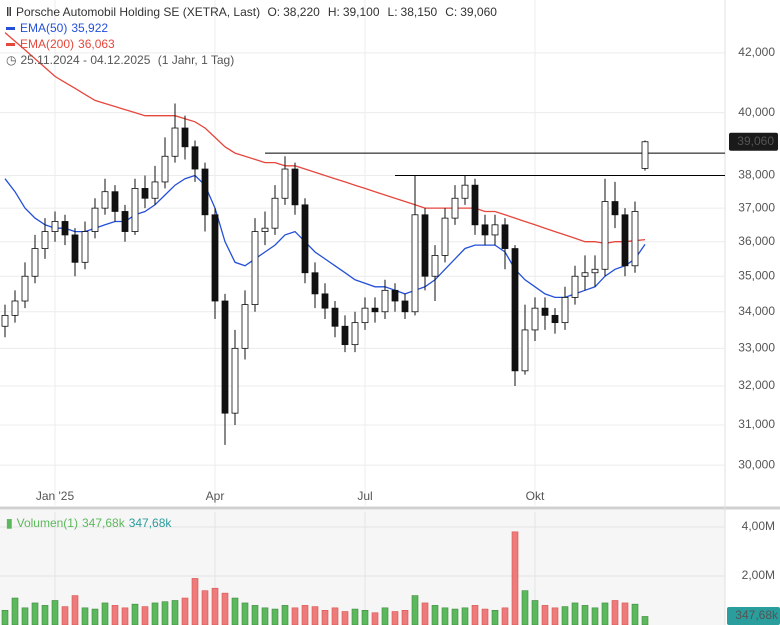 The width and height of the screenshot is (780, 625). Describe the element at coordinates (215, 496) in the screenshot. I see `x-tick-label: Apr` at that location.